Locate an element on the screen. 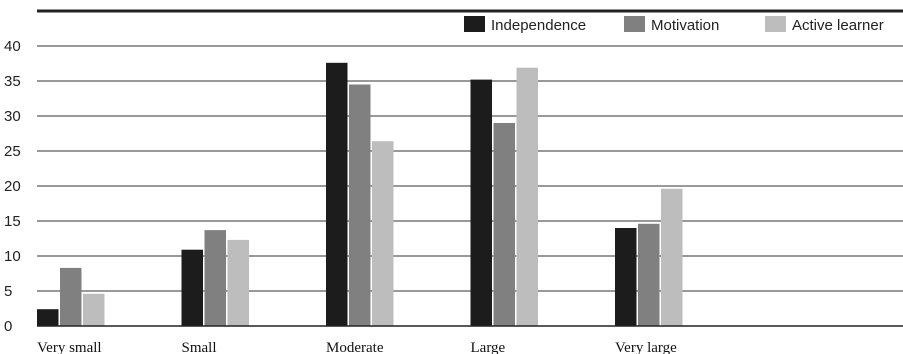 This screenshot has height=354, width=903. legend-label: Motivation is located at coordinates (685, 25).